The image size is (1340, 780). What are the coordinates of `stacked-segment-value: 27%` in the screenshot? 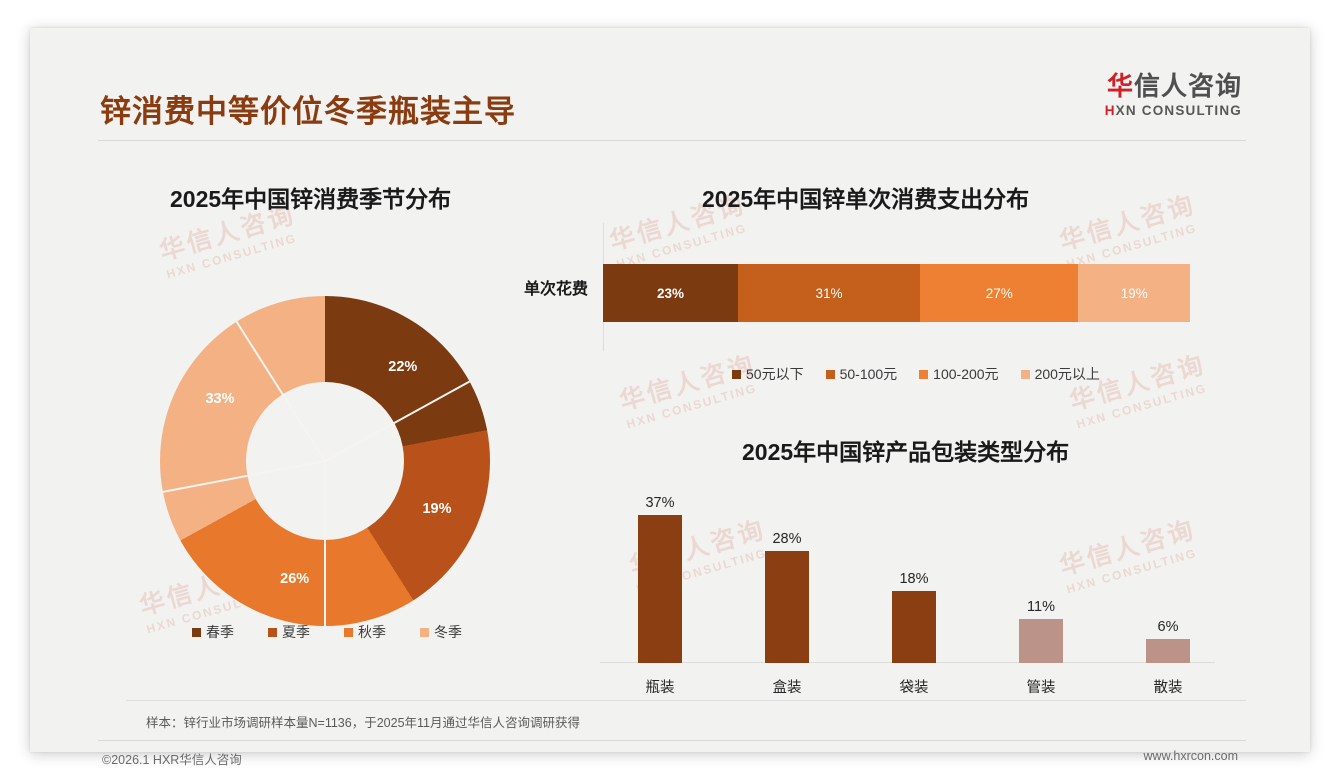 It's located at (999, 293).